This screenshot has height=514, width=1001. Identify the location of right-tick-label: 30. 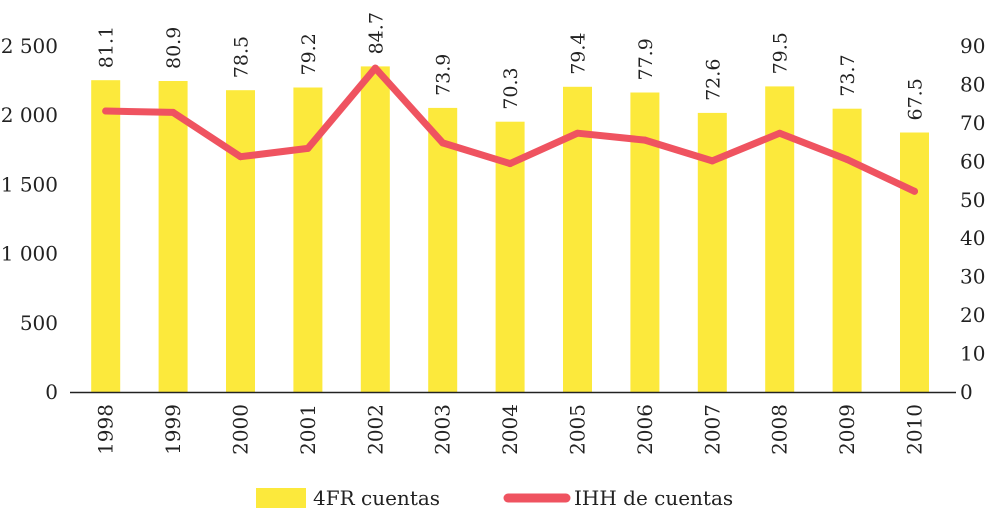
(972, 277).